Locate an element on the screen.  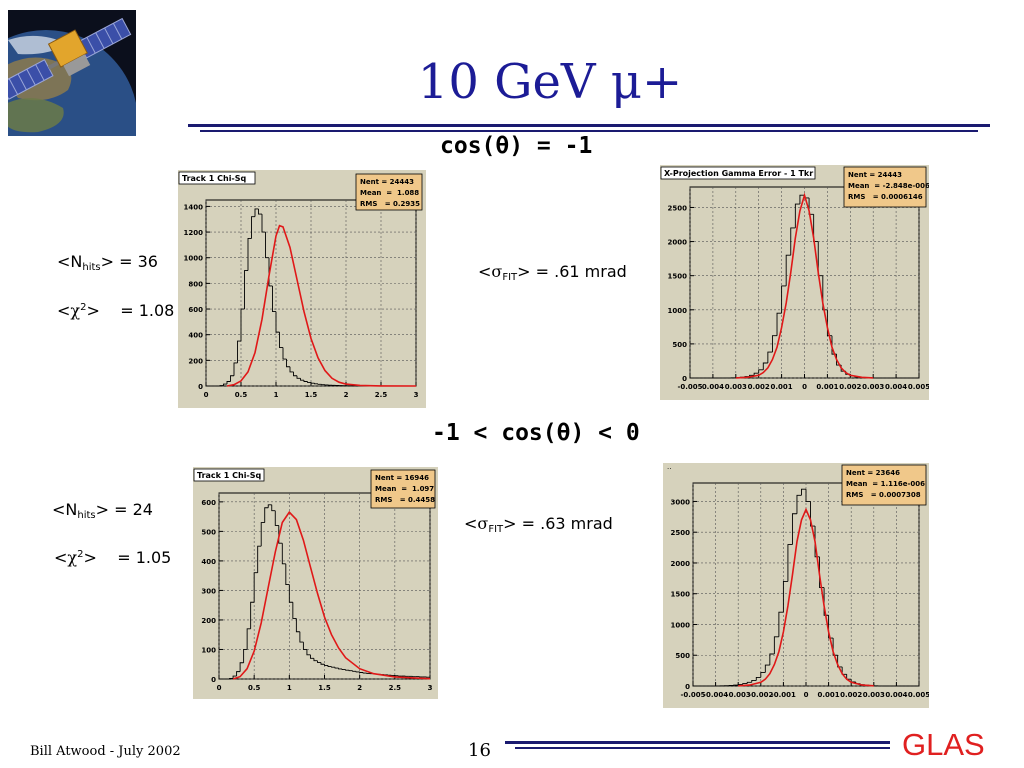
y-tick-label: 800 is located at coordinates (195, 284).